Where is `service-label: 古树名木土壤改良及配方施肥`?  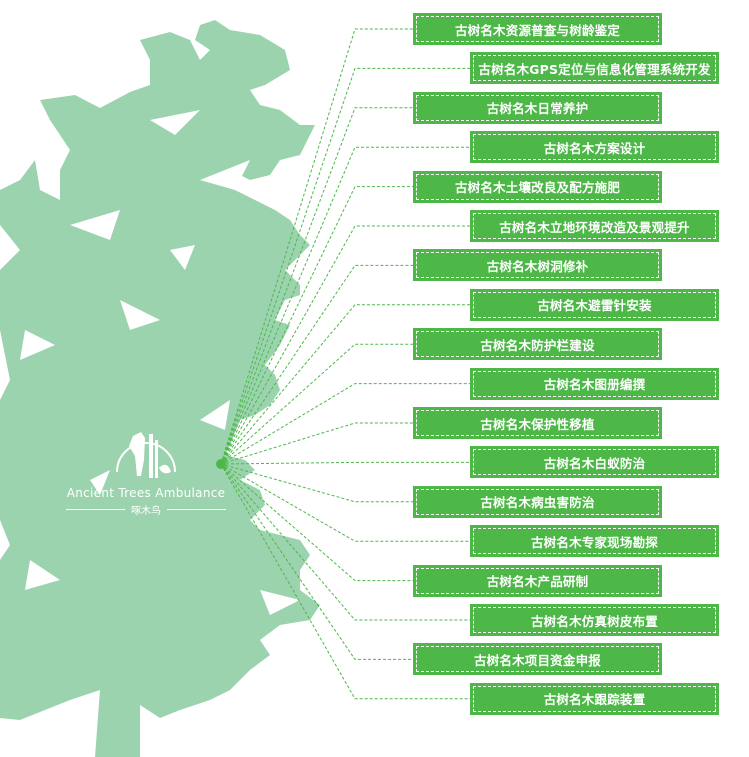 service-label: 古树名木土壤改良及配方施肥 is located at coordinates (537, 186).